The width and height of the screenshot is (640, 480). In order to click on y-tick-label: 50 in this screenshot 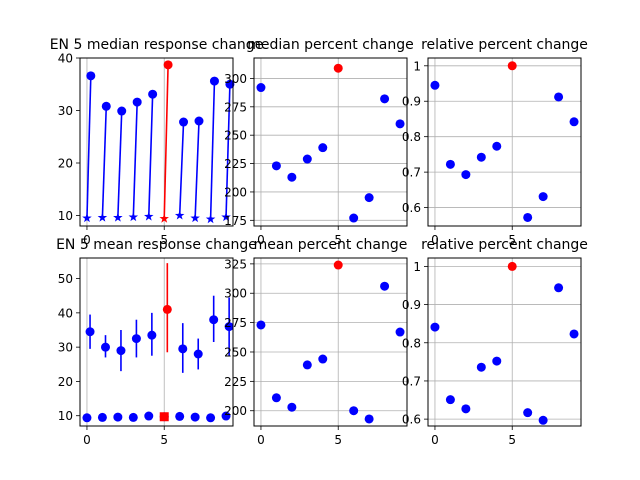, I will do `click(65, 279)`.